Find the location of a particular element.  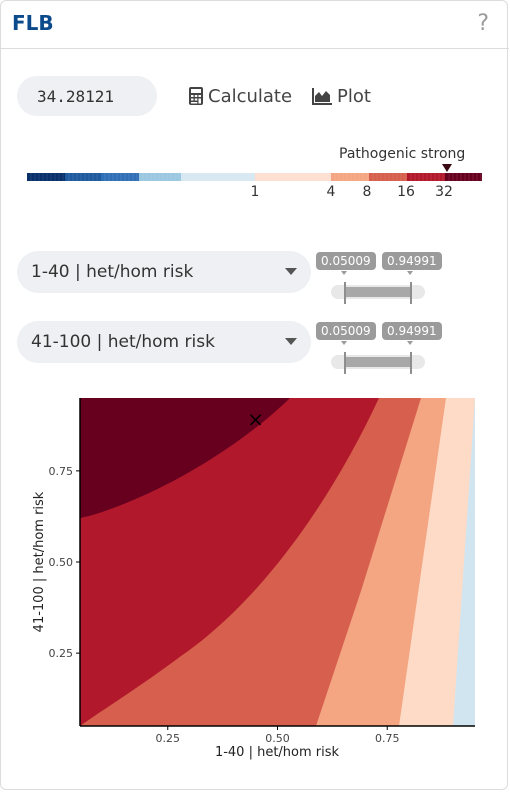

calculate-button: Calculate is located at coordinates (240, 96).